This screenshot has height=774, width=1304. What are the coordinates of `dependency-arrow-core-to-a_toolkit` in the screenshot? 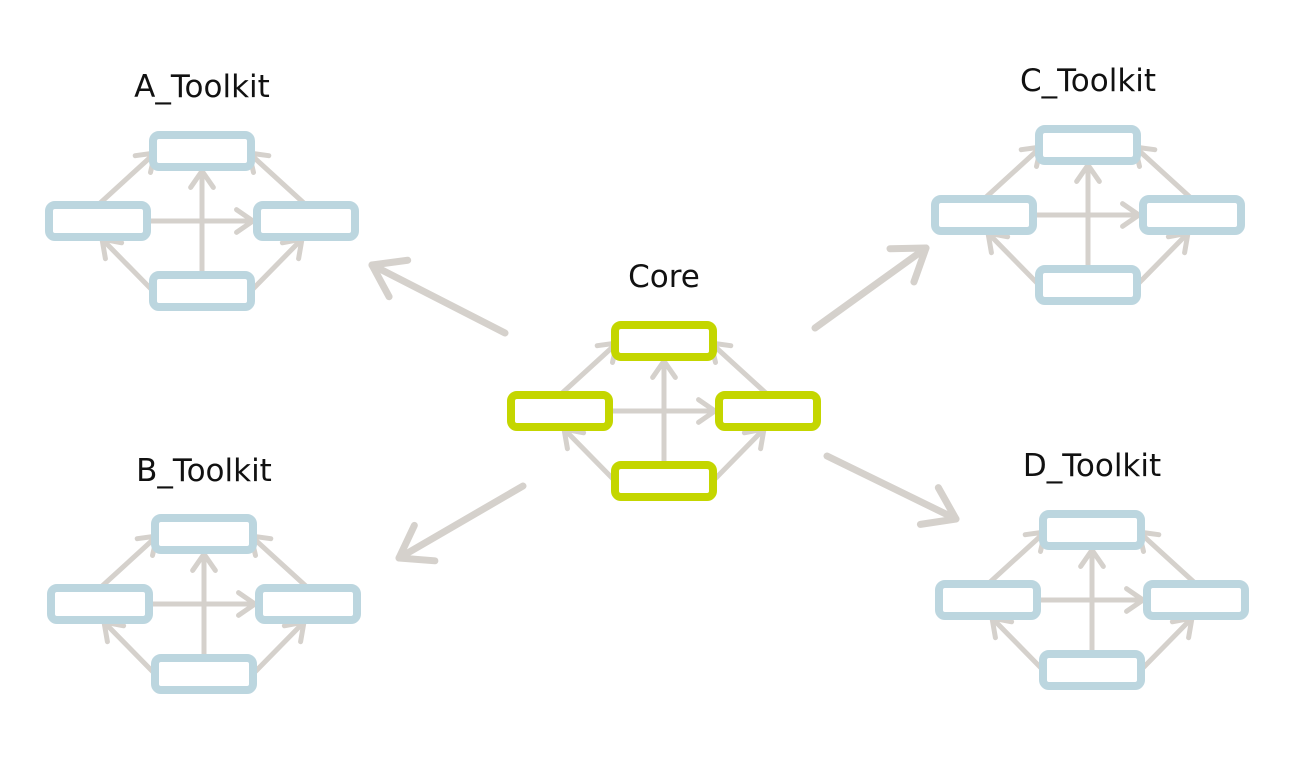 It's located at (438, 296).